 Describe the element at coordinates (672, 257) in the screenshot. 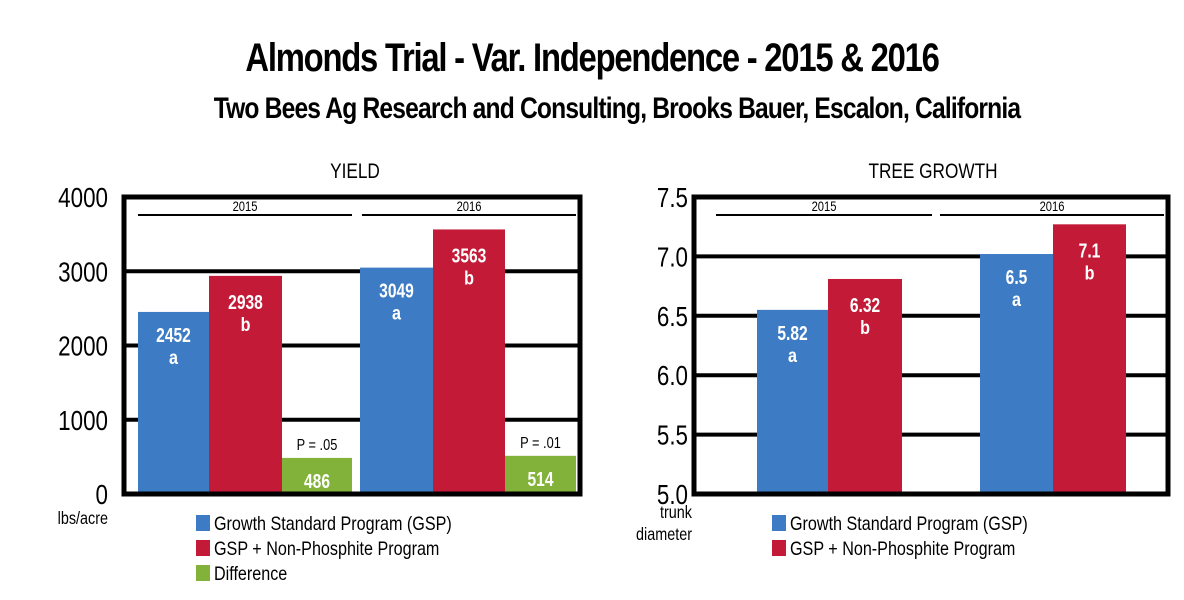

I see `y-tick-label: 7.0` at that location.